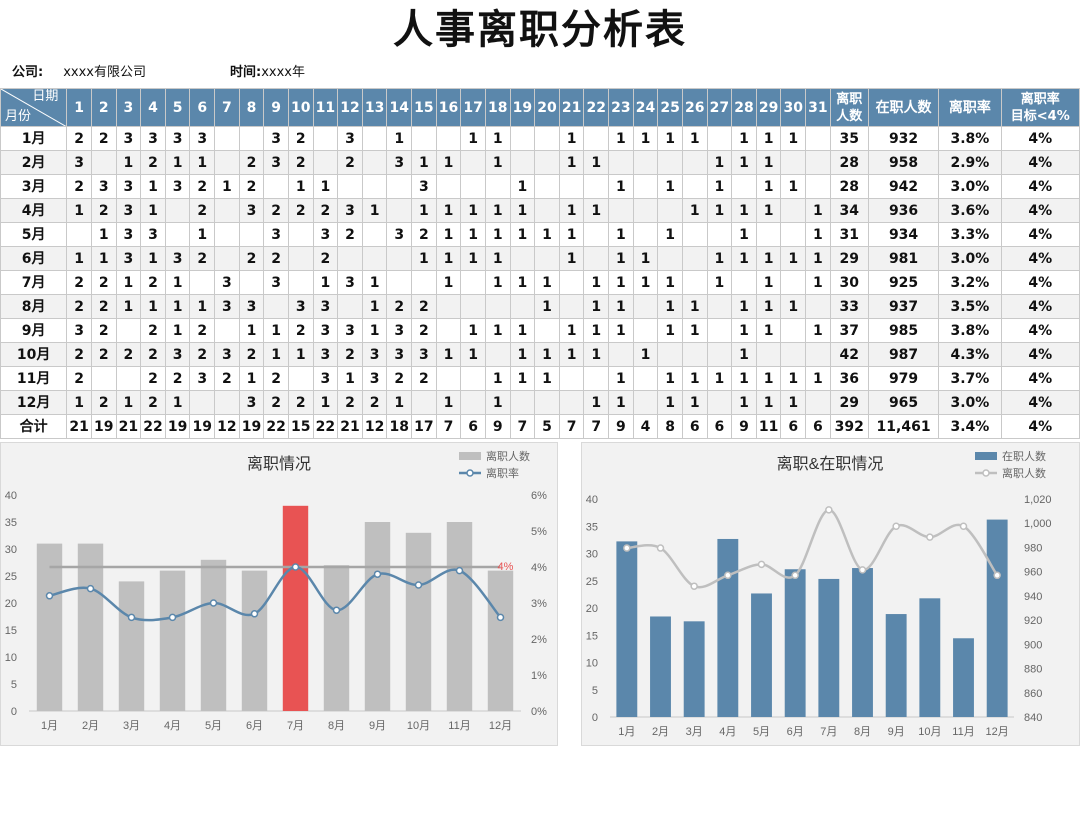 The width and height of the screenshot is (1080, 828). I want to click on y-right-tick-label: 840, so click(1033, 718).